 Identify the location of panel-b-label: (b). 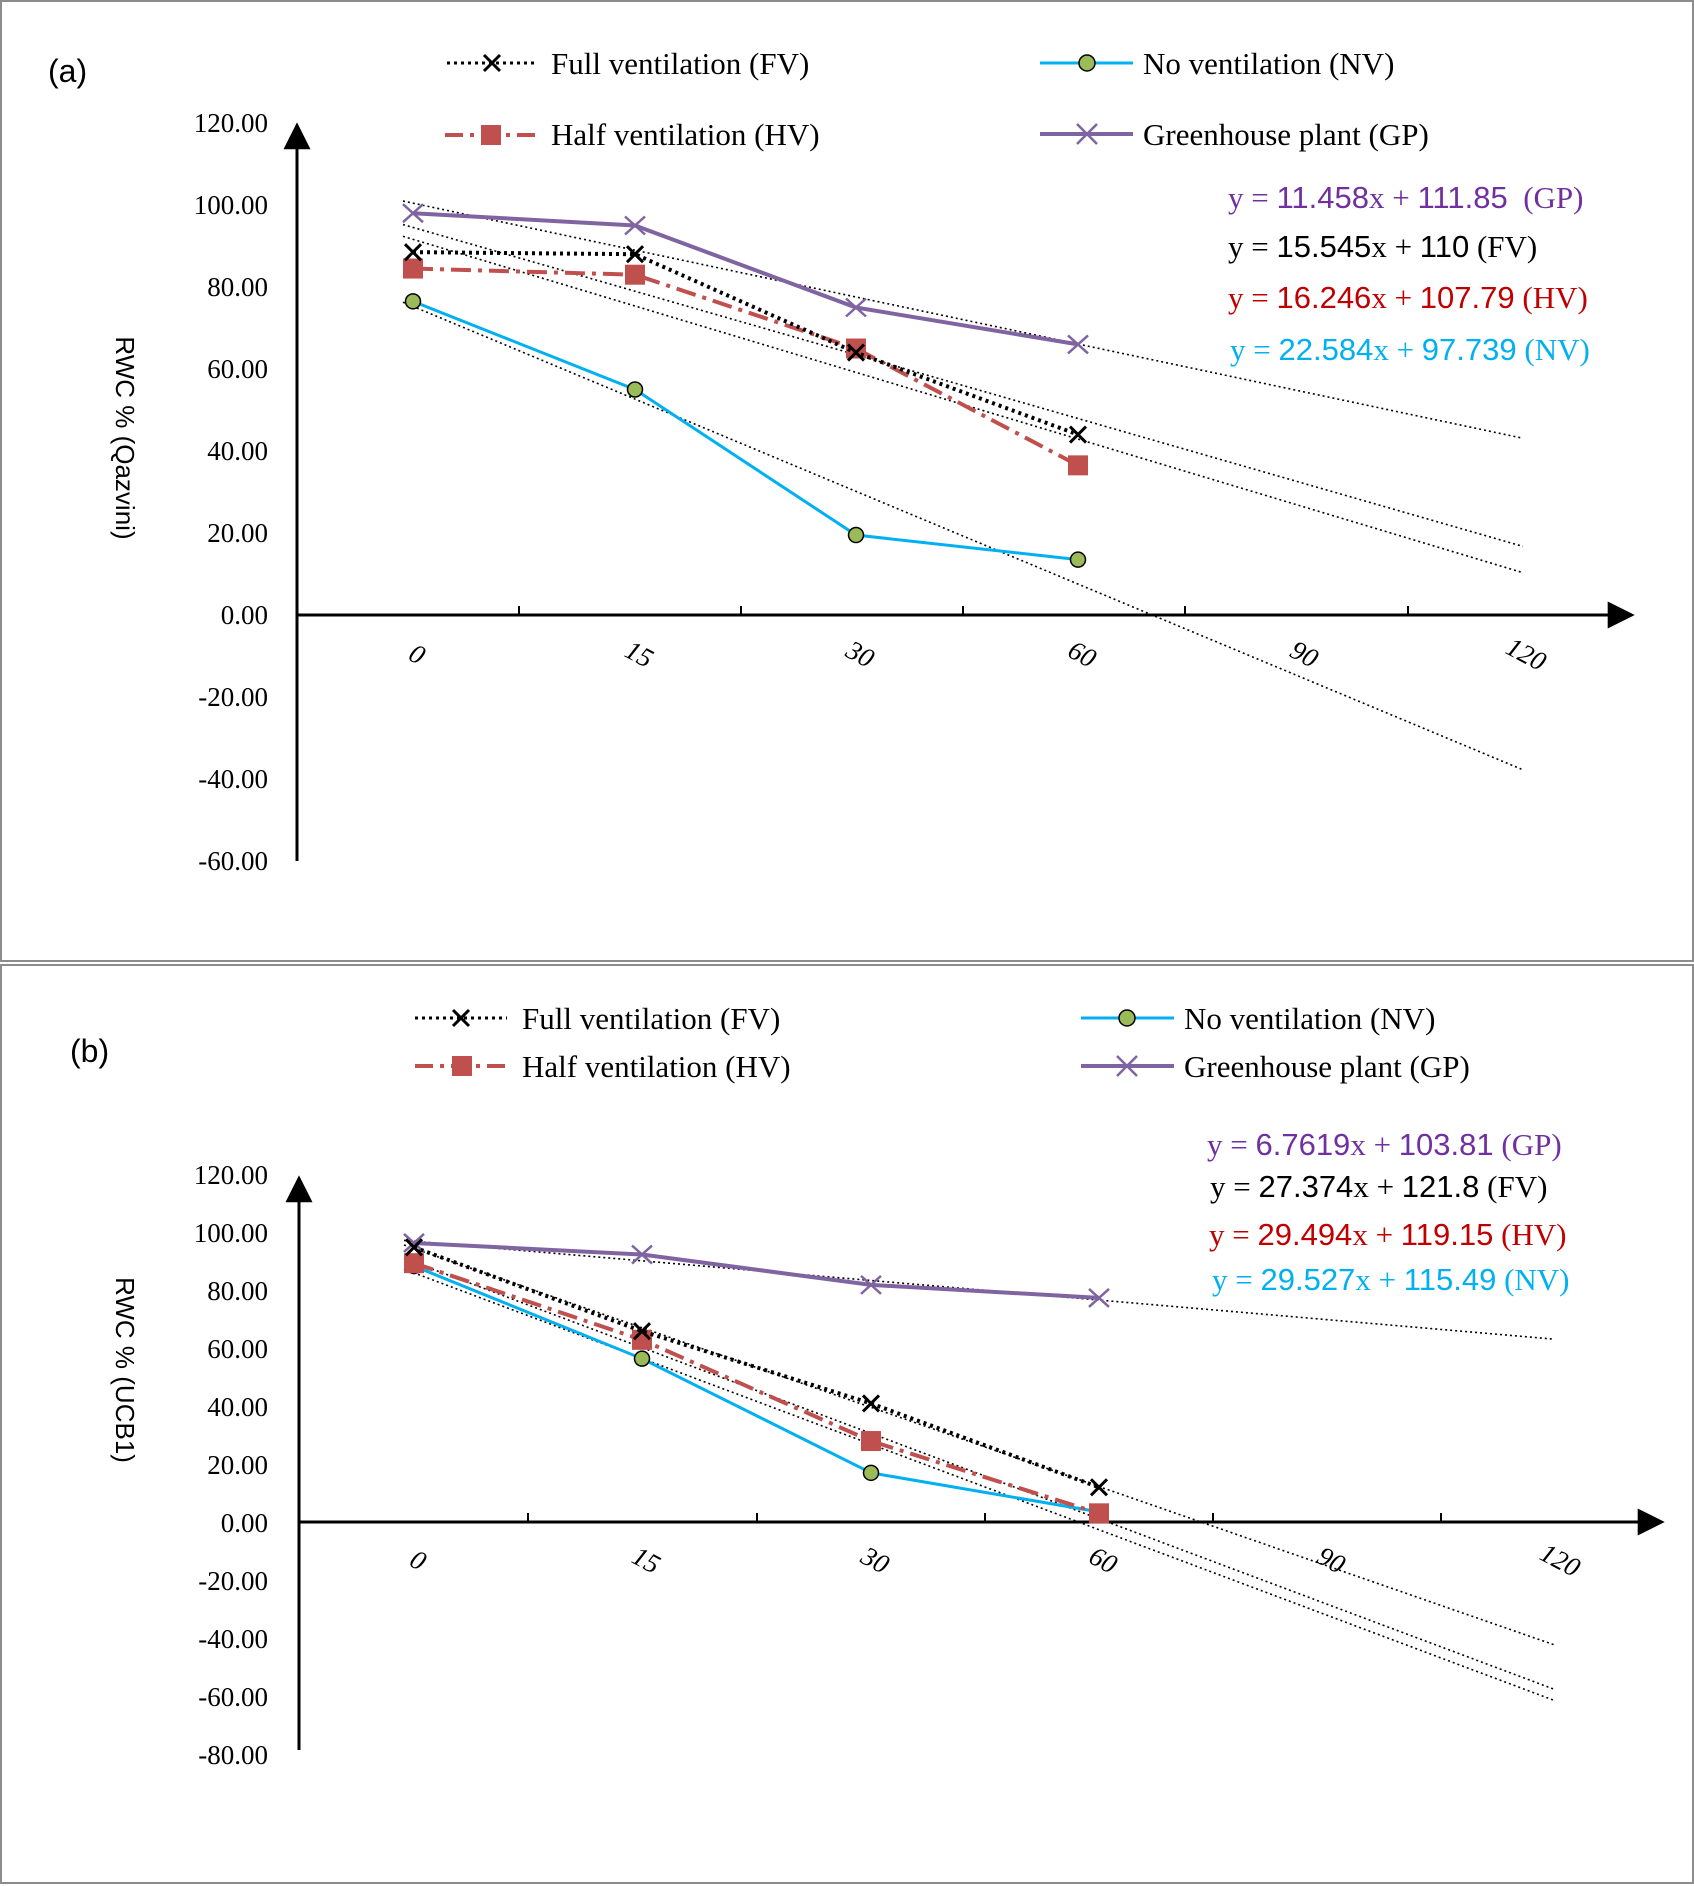
(89, 1051).